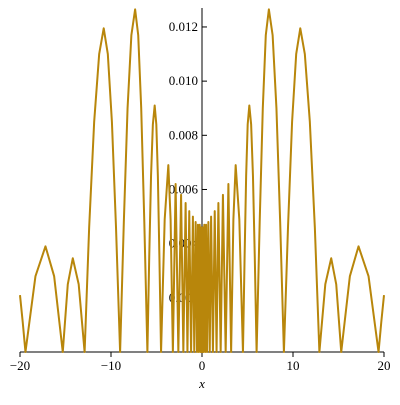 The image size is (400, 405). I want to click on x-tick-label: 10, so click(293, 365).